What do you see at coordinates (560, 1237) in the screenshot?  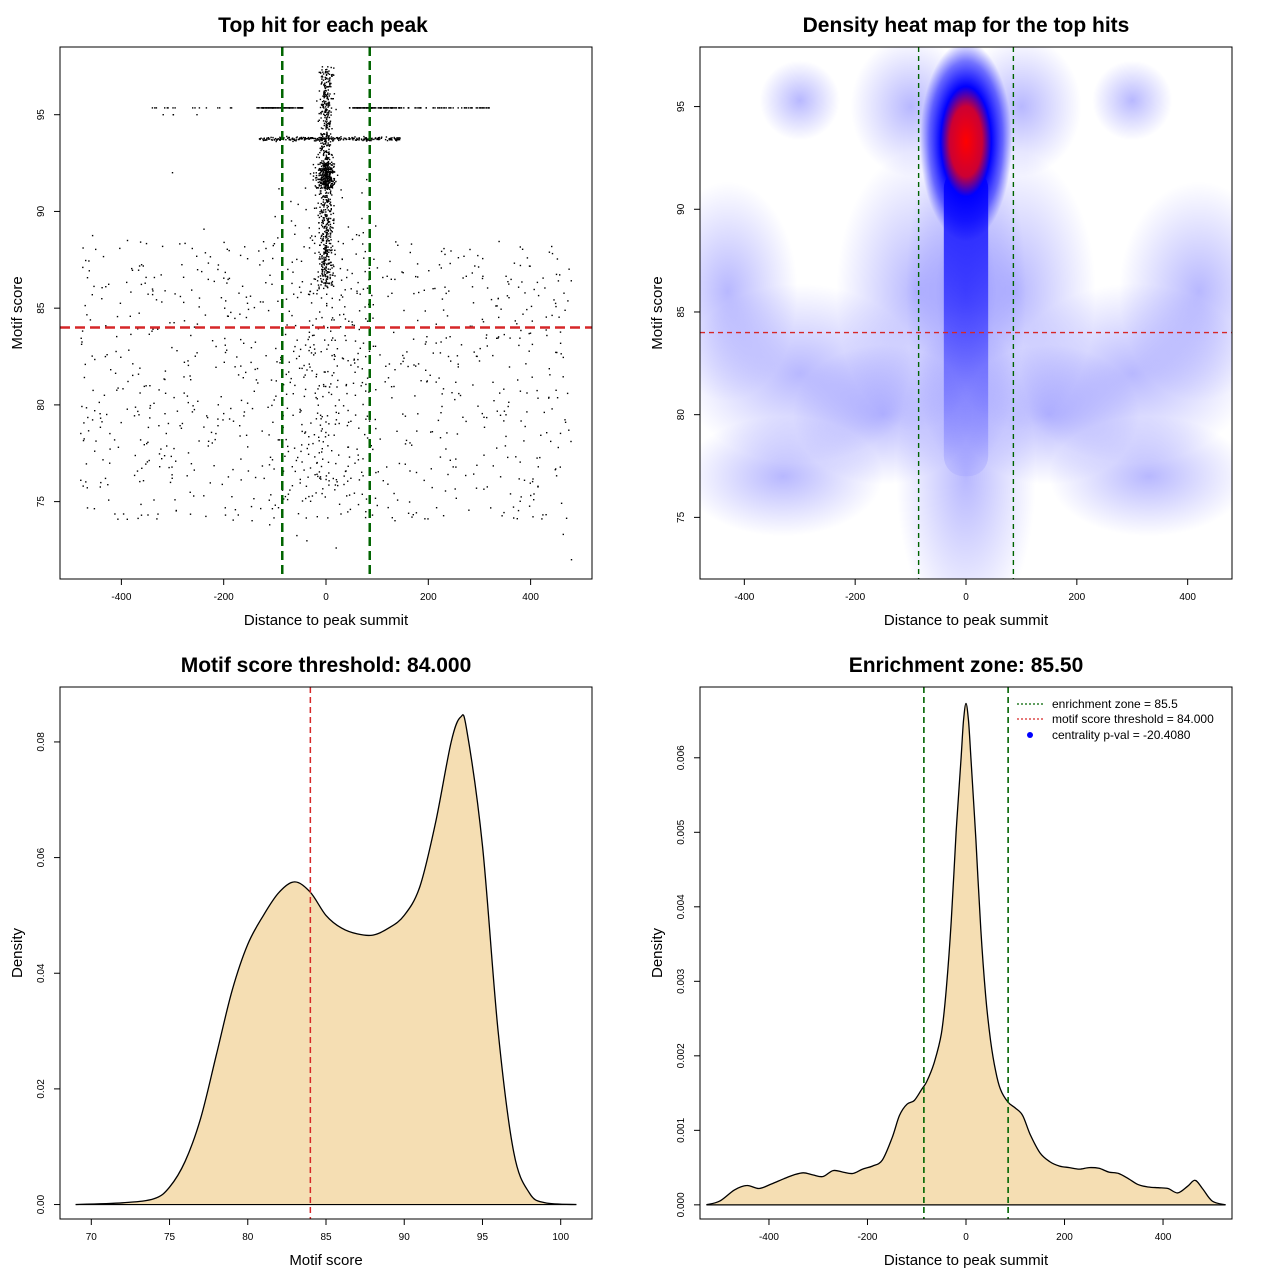 I see `x-tick-label: 100` at bounding box center [560, 1237].